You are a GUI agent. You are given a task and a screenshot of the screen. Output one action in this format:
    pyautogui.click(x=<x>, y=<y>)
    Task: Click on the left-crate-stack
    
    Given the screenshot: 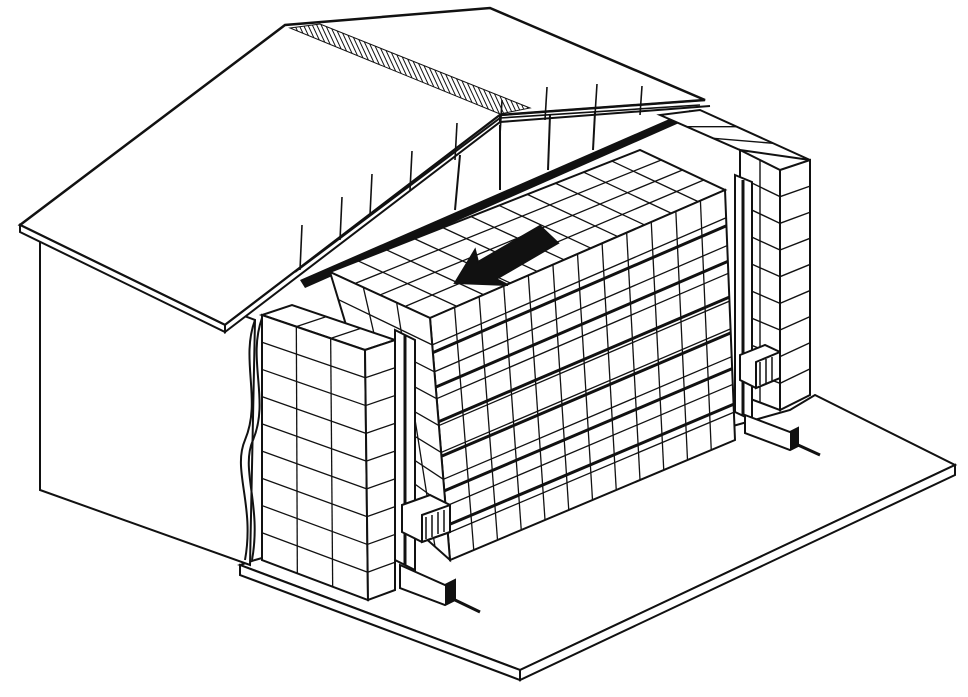 What is the action you would take?
    pyautogui.click(x=328, y=452)
    